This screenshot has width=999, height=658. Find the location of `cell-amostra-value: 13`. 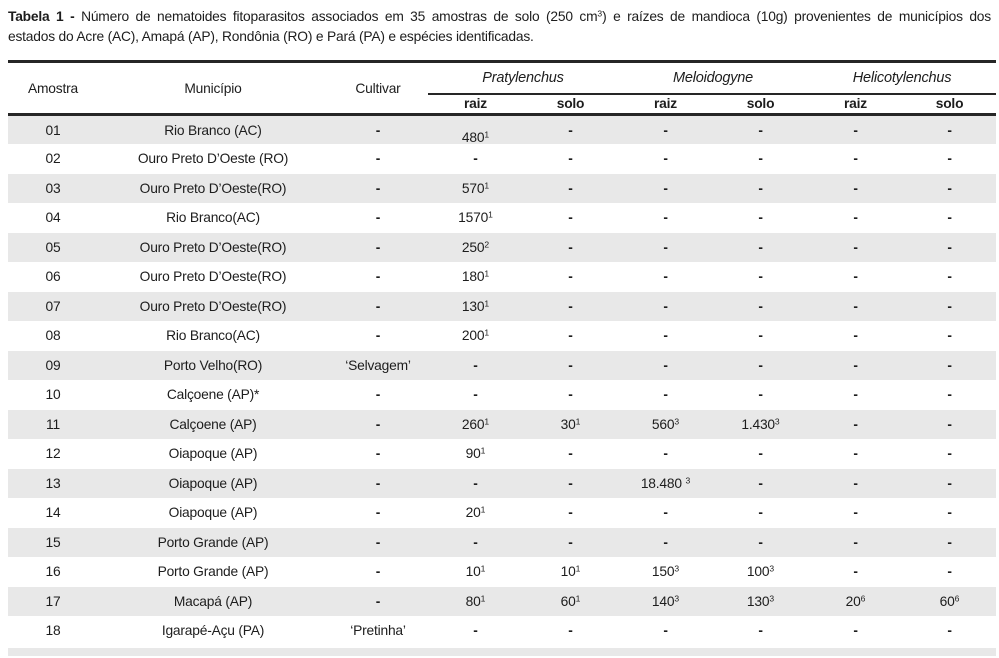

cell-amostra-value: 13 is located at coordinates (53, 483).